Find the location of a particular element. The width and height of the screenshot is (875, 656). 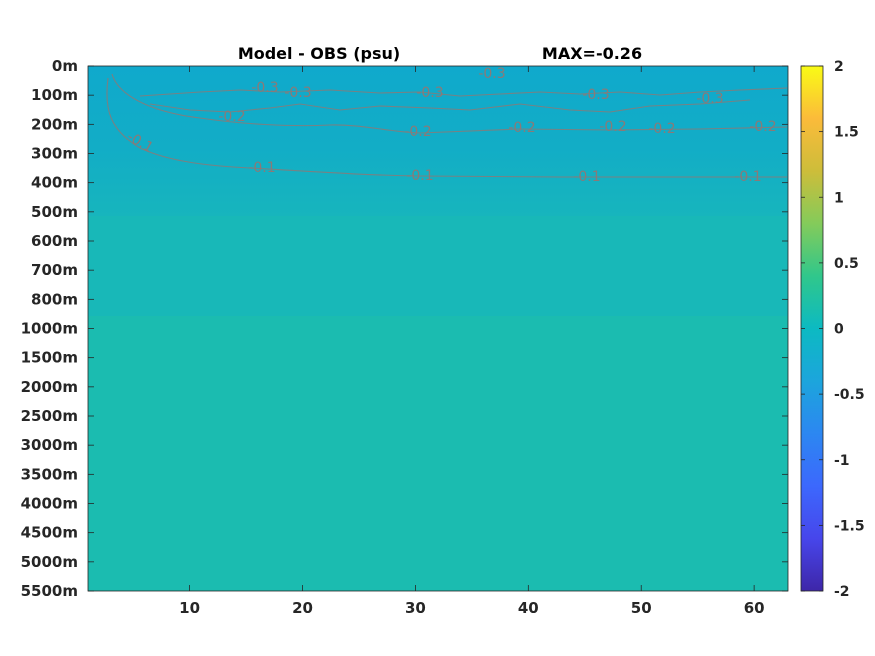

y-tick-label: 4000m is located at coordinates (49, 504).